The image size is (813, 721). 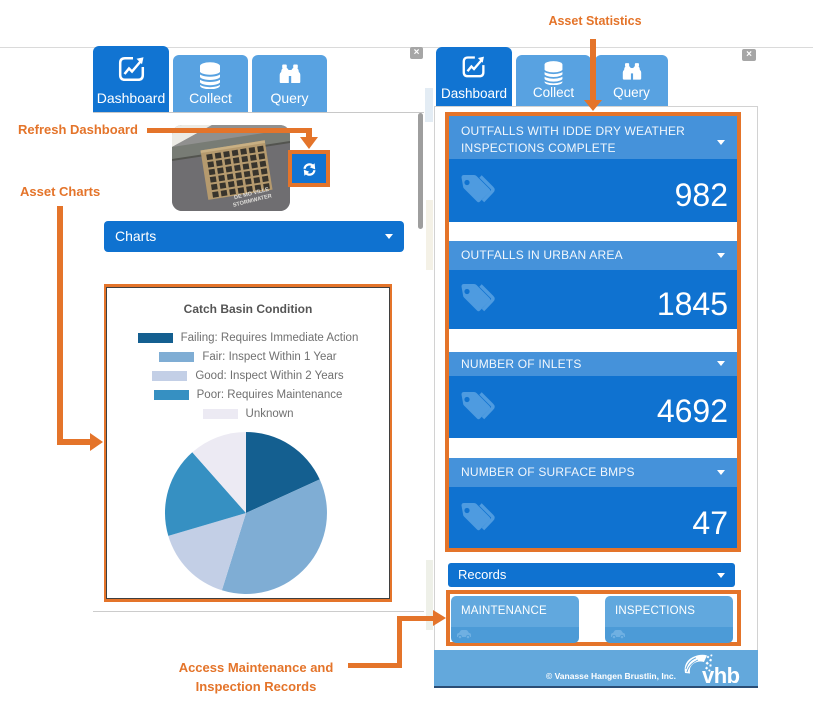 I want to click on svg-text: vhb, so click(x=721, y=675).